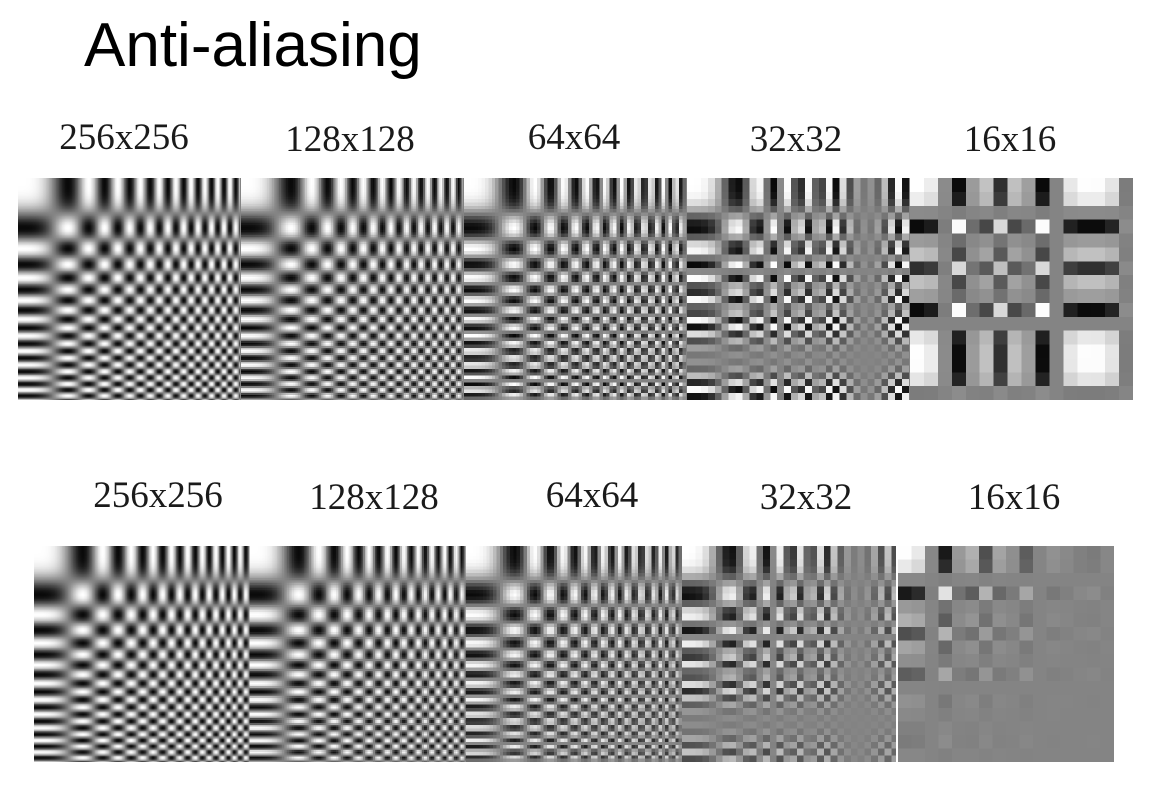 The width and height of the screenshot is (1158, 786). What do you see at coordinates (574, 137) in the screenshot?
I see `row1-label-64: 64x64` at bounding box center [574, 137].